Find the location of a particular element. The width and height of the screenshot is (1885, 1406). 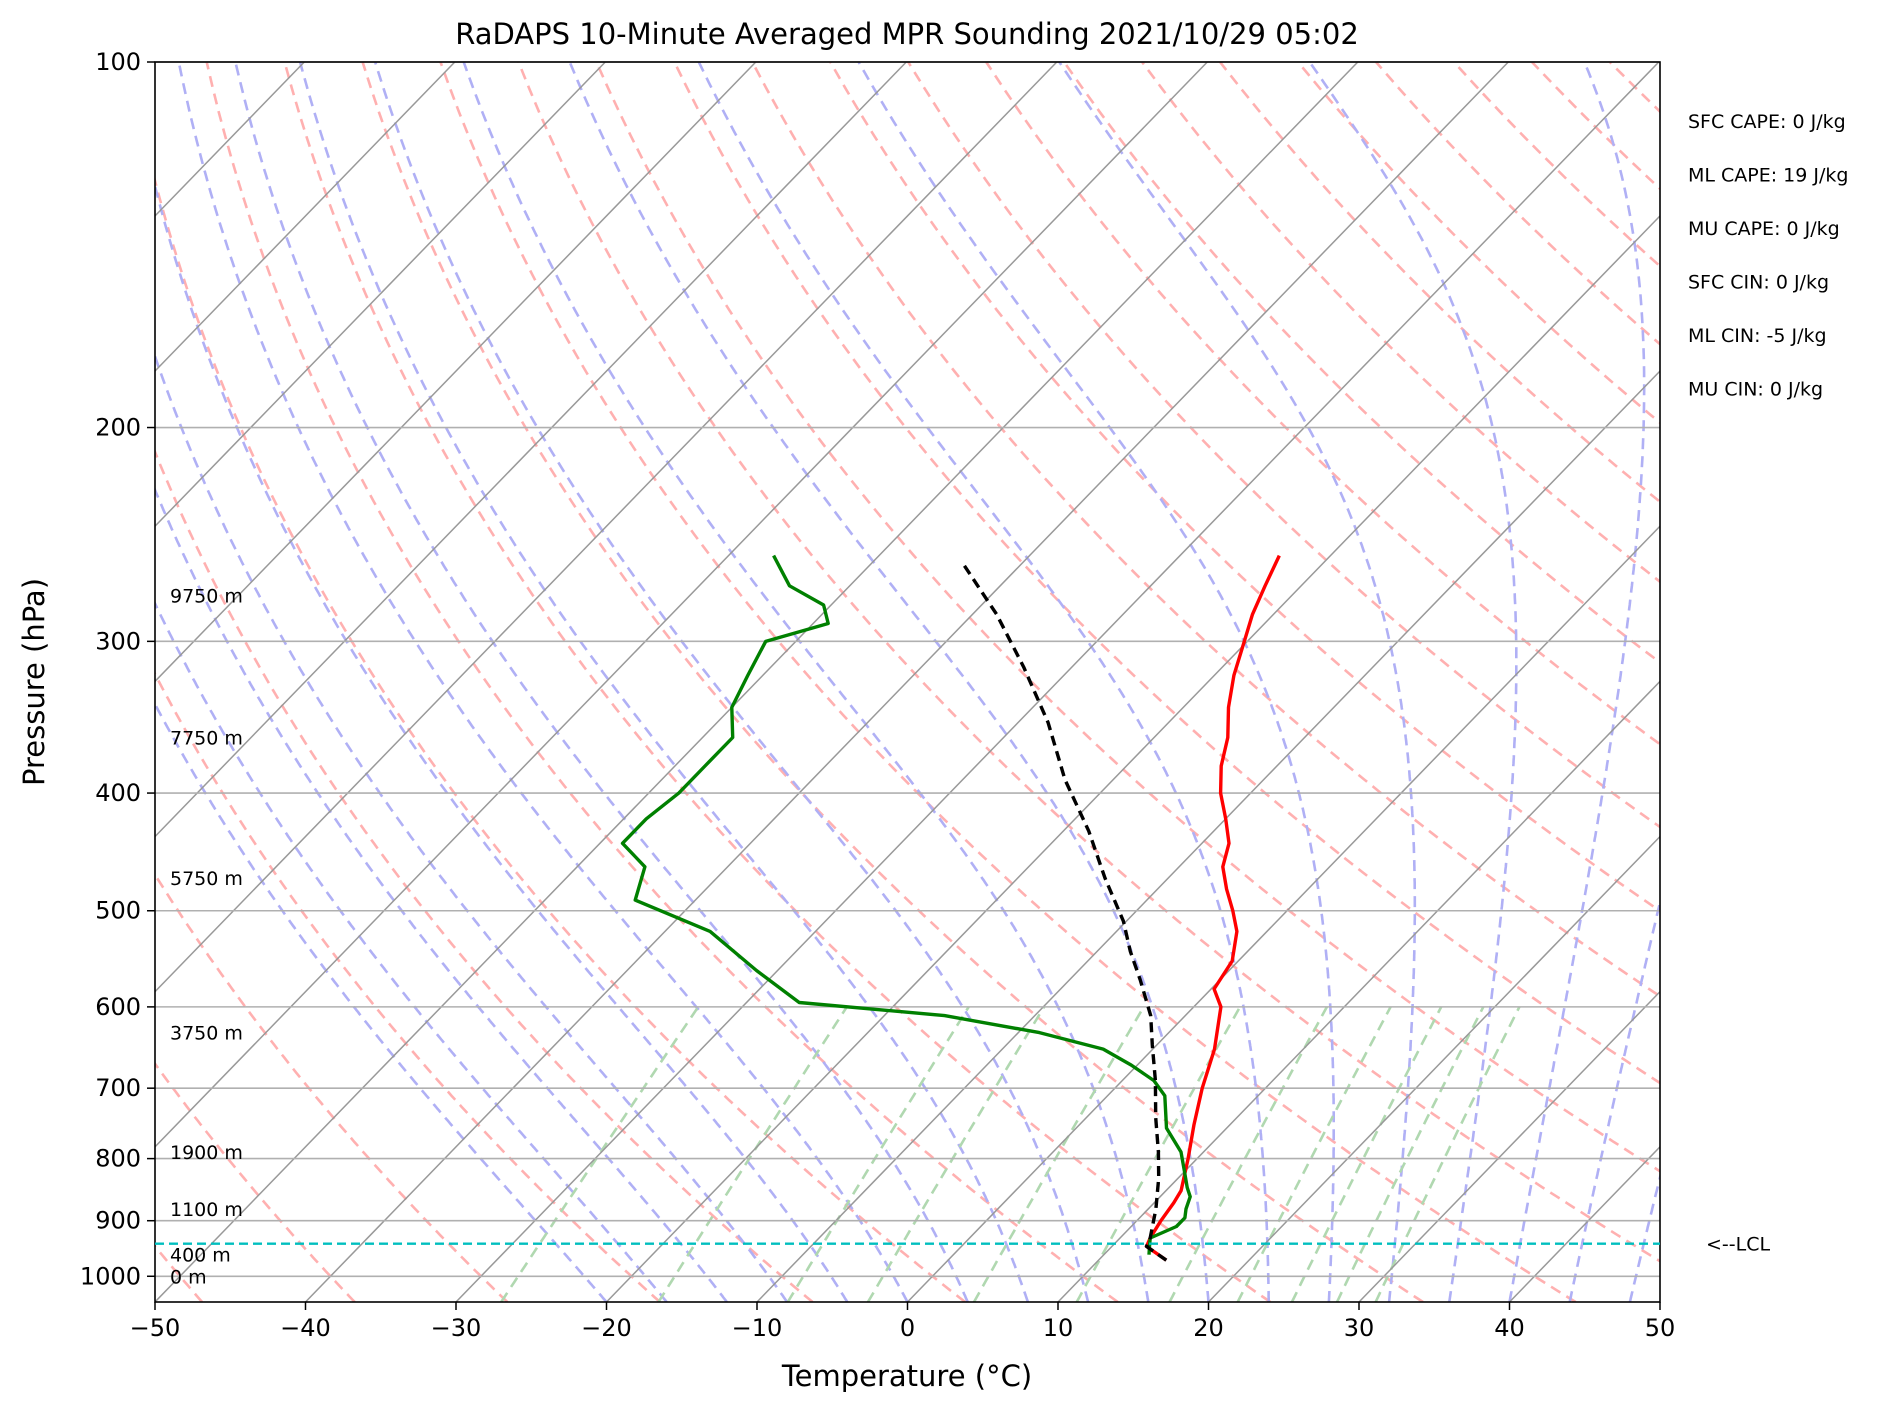

lcl-marker: <--LCL is located at coordinates (962, 1245).